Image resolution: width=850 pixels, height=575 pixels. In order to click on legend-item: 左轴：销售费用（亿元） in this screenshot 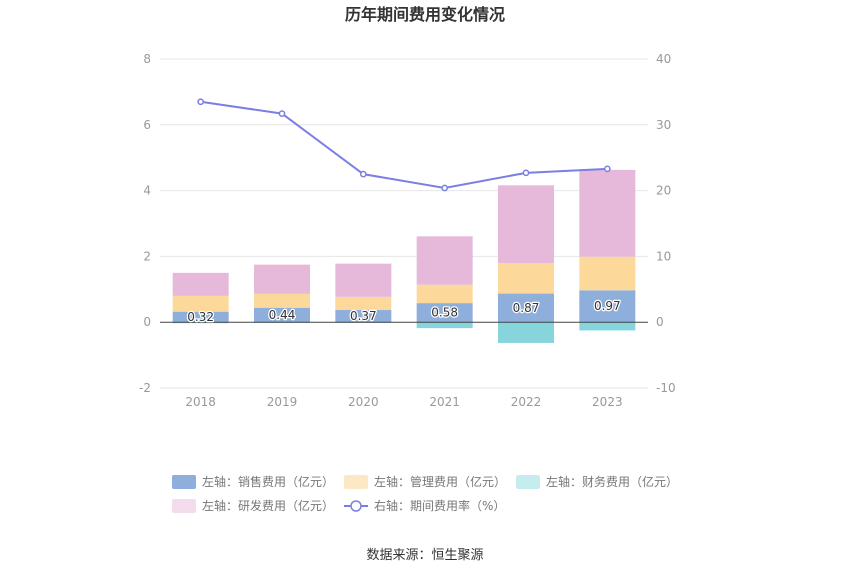, I will do `click(253, 481)`.